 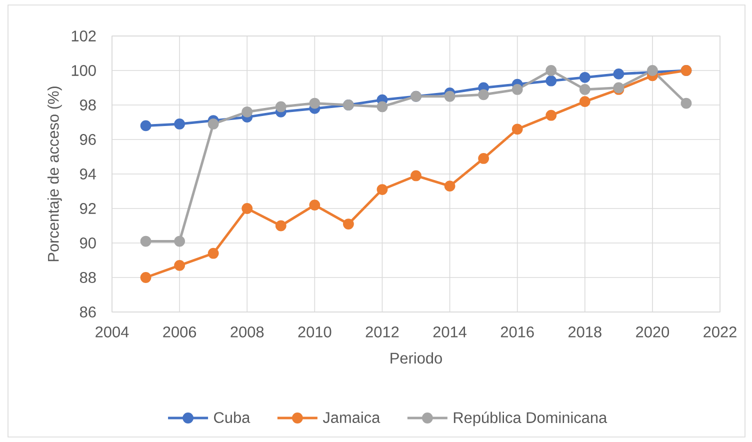 What do you see at coordinates (88, 208) in the screenshot?
I see `y-tick-label: 92` at bounding box center [88, 208].